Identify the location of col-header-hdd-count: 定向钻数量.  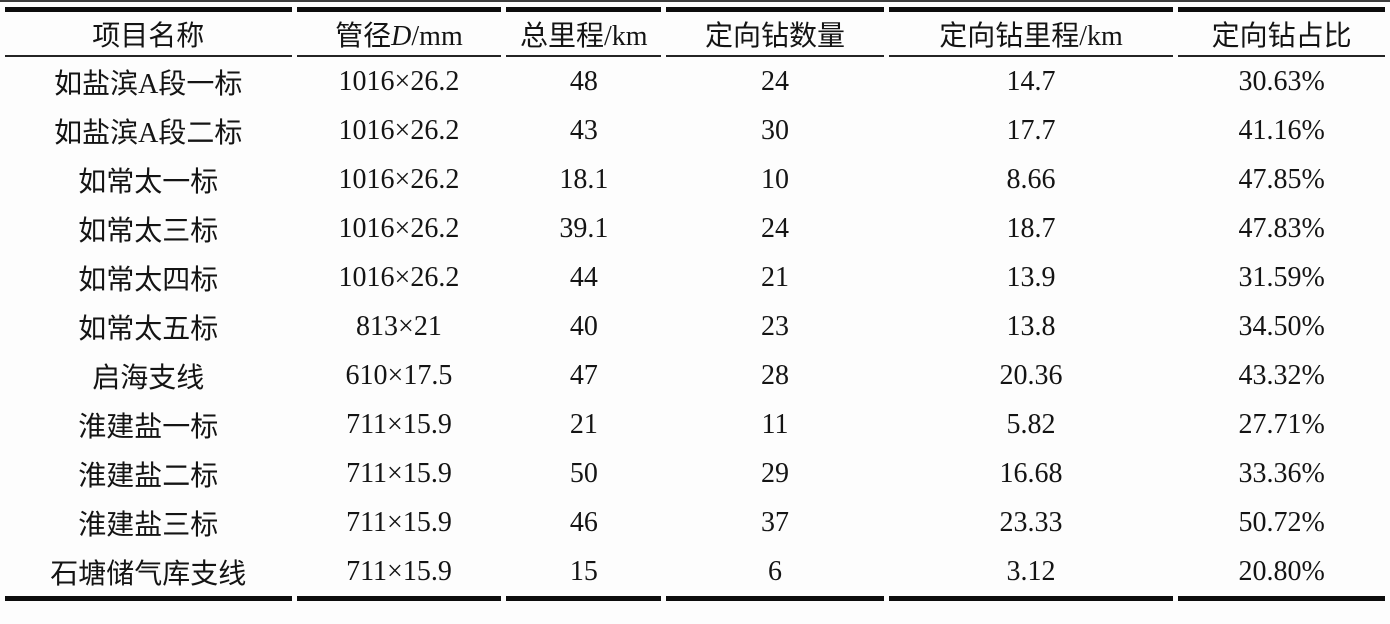
(775, 32).